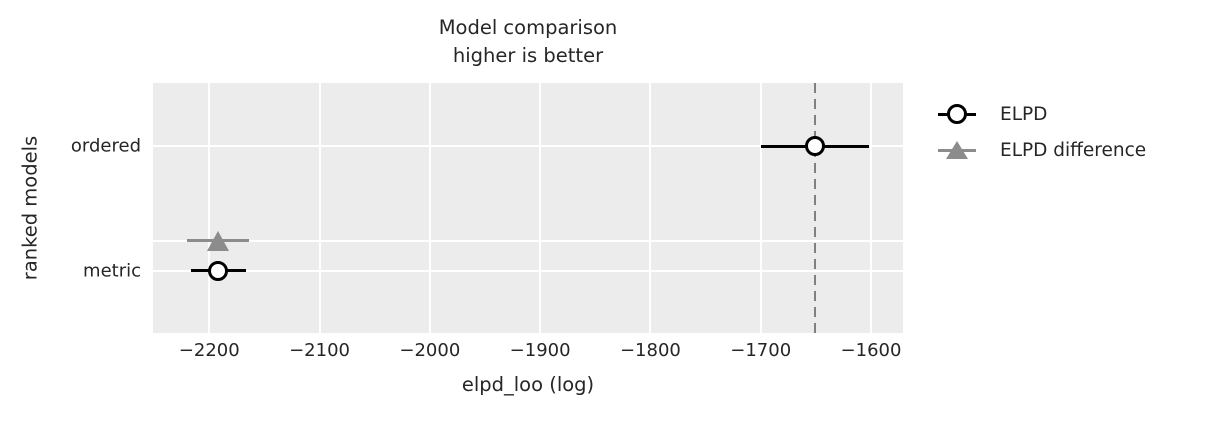 The width and height of the screenshot is (1223, 423). I want to click on xtick-label: −1800, so click(650, 350).